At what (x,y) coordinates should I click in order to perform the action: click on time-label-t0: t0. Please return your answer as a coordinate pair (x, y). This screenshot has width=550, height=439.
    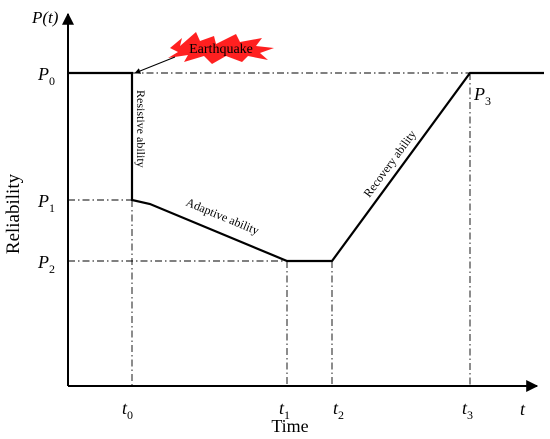
    Looking at the image, I should click on (127, 410).